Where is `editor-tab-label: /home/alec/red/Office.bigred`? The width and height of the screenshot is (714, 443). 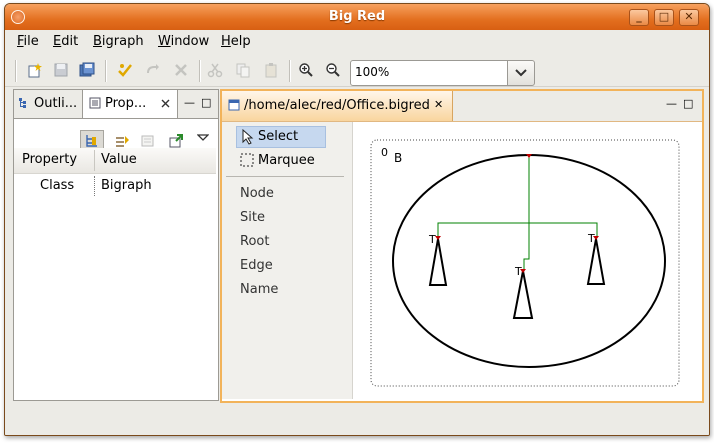
editor-tab-label: /home/alec/red/Office.bigred is located at coordinates (337, 105).